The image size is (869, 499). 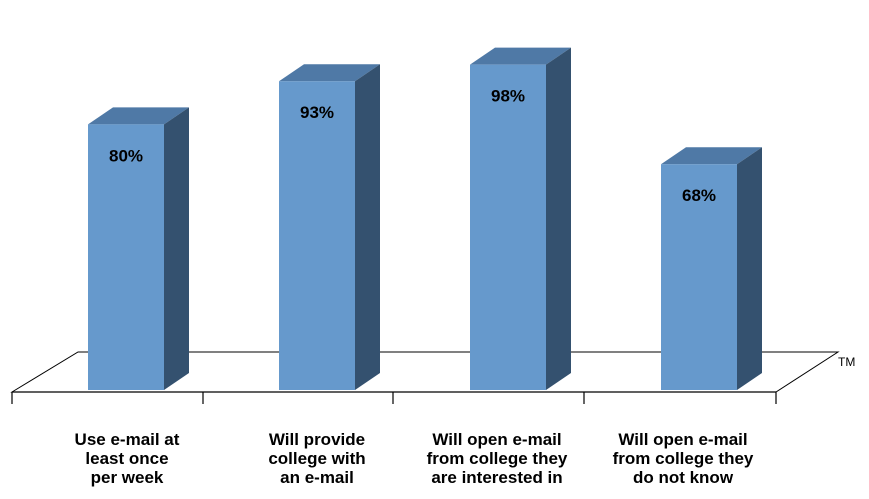 I want to click on bar: 68%, so click(x=711, y=268).